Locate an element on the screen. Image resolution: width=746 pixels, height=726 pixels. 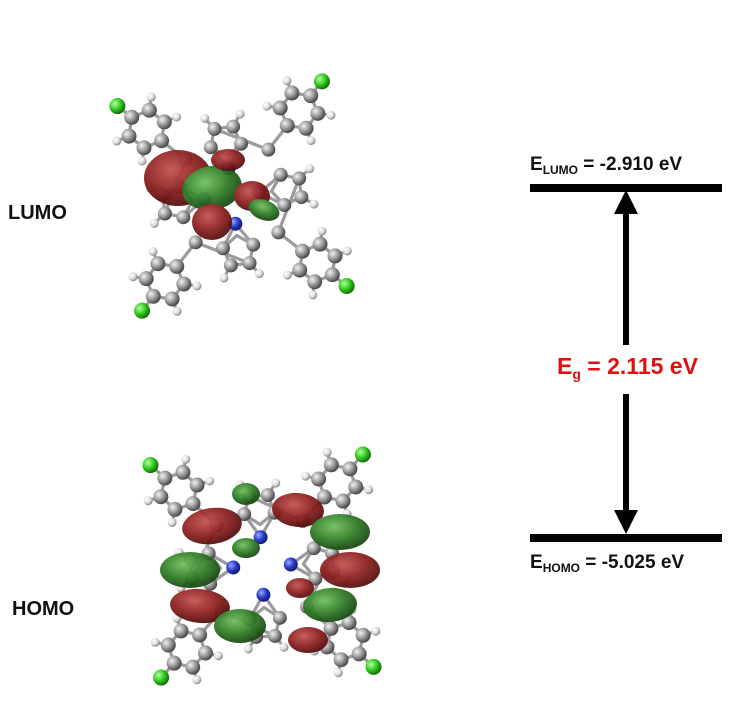
homo-energy-value: -5.025 eV is located at coordinates (643, 562).